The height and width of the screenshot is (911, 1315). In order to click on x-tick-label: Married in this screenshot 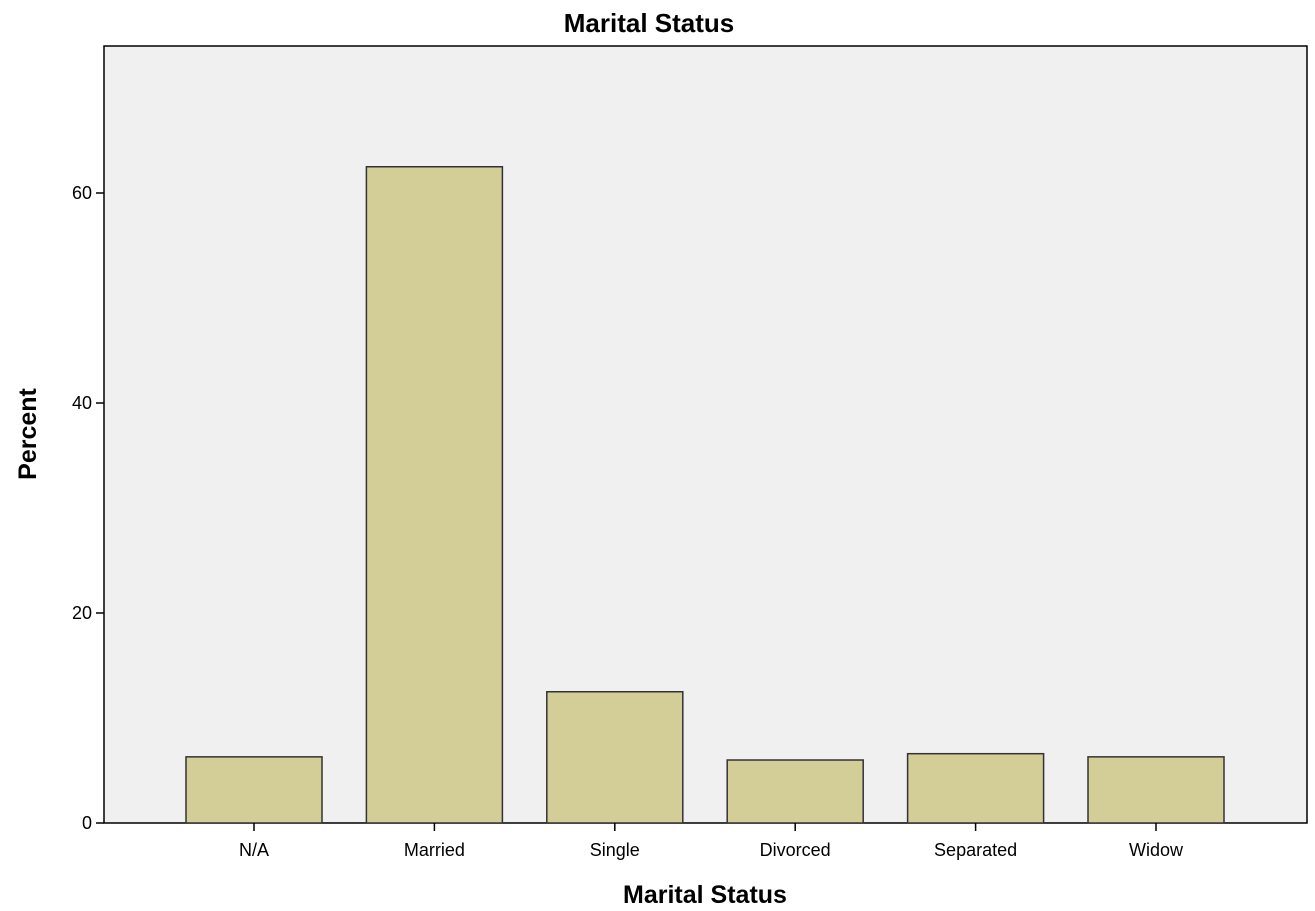, I will do `click(434, 850)`.